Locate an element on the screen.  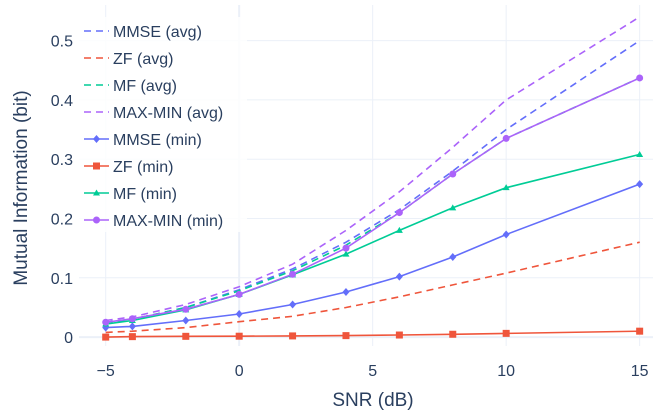
legend-background is located at coordinates (163, 124).